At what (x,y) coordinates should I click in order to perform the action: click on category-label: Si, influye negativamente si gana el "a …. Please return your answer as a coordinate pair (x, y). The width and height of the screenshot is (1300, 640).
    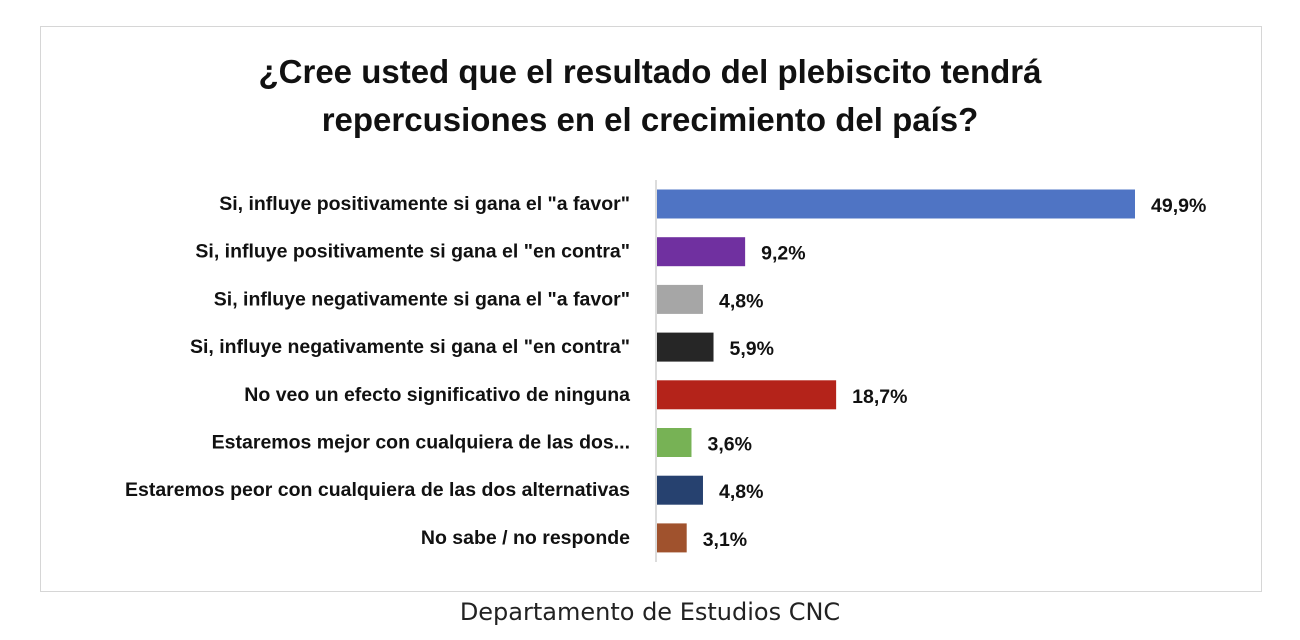
    Looking at the image, I should click on (422, 299).